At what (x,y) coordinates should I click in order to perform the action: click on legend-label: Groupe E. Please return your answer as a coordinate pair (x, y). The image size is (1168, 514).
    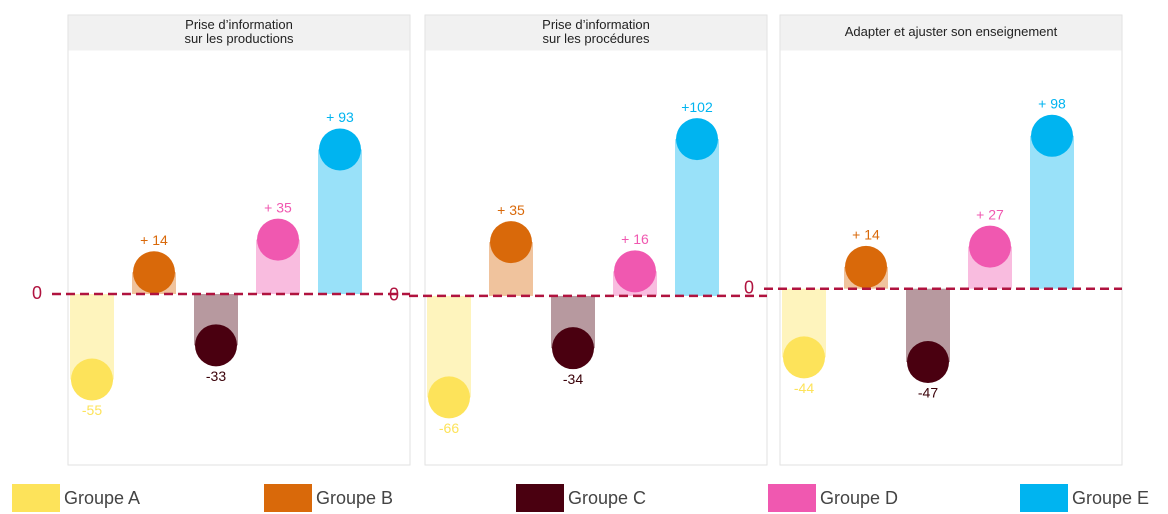
    Looking at the image, I should click on (1110, 498).